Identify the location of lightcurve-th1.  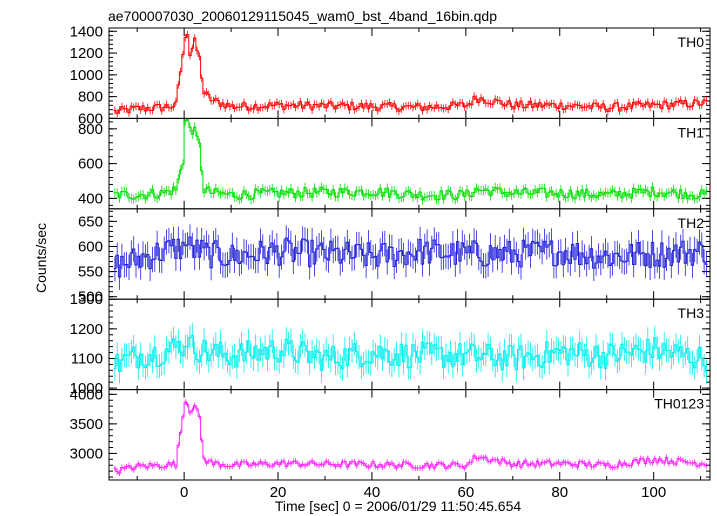
(410, 159).